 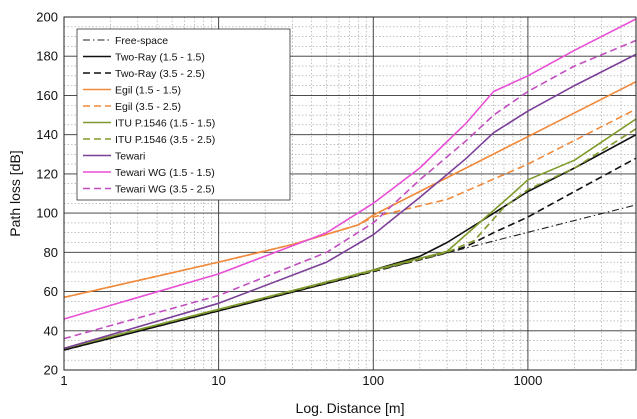 I want to click on y-tick-label: 120, so click(x=47, y=173).